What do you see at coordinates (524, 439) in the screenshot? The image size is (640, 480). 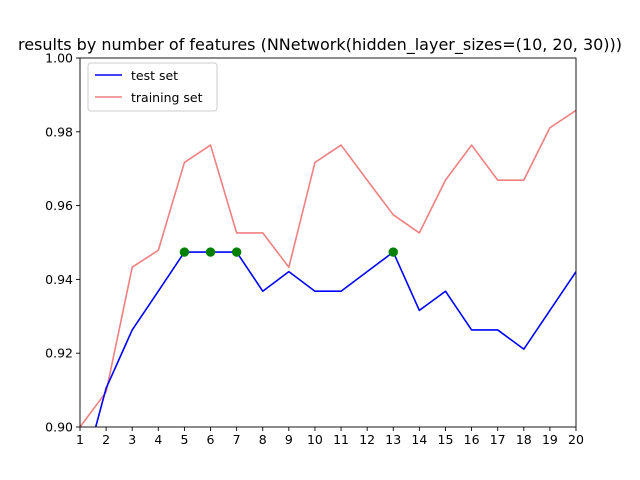 I see `x-tick-label: 18` at bounding box center [524, 439].